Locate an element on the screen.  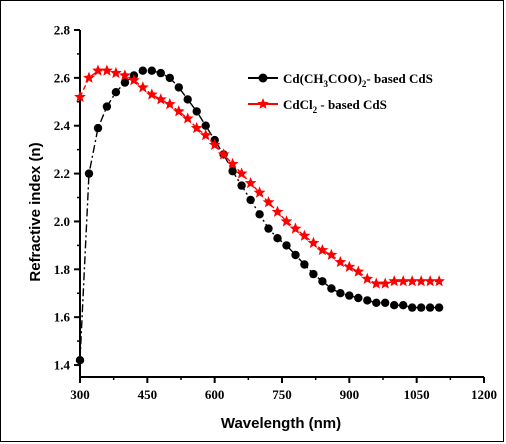
x-tick-label: 750 is located at coordinates (282, 394).